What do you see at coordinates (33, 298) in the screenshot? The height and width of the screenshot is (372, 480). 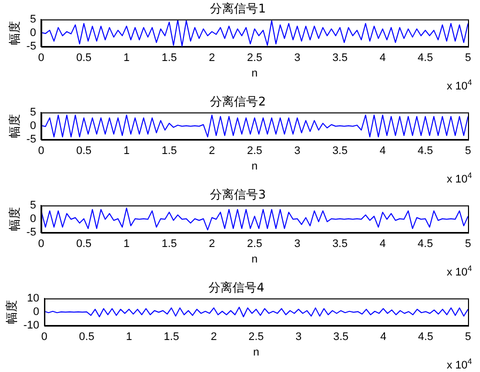 I see `y-tick-label: 10` at bounding box center [33, 298].